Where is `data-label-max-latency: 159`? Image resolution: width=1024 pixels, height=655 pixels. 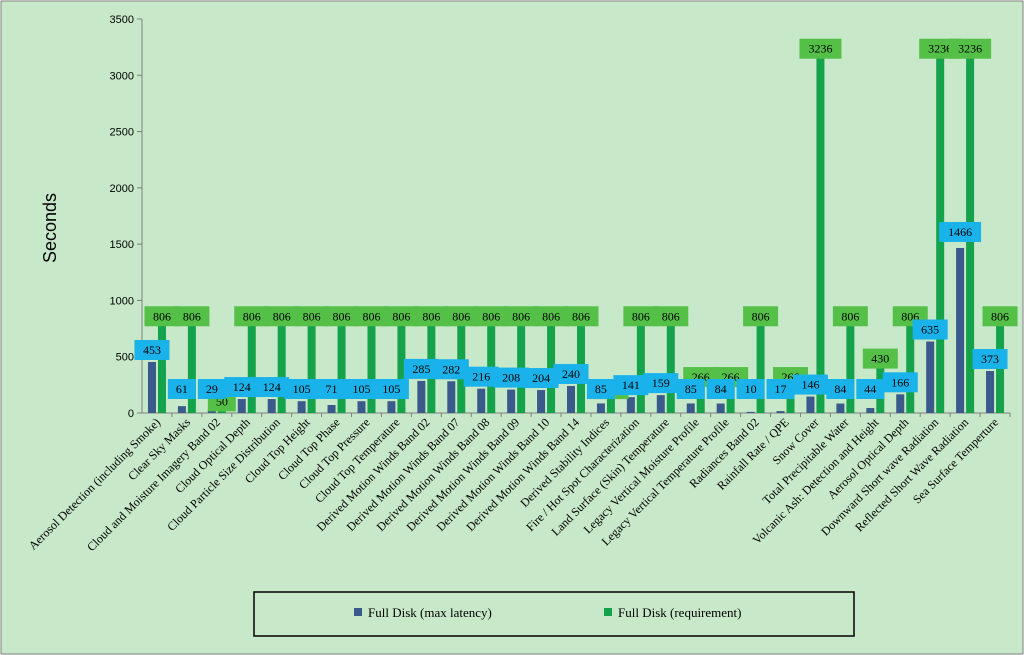 data-label-max-latency: 159 is located at coordinates (661, 383).